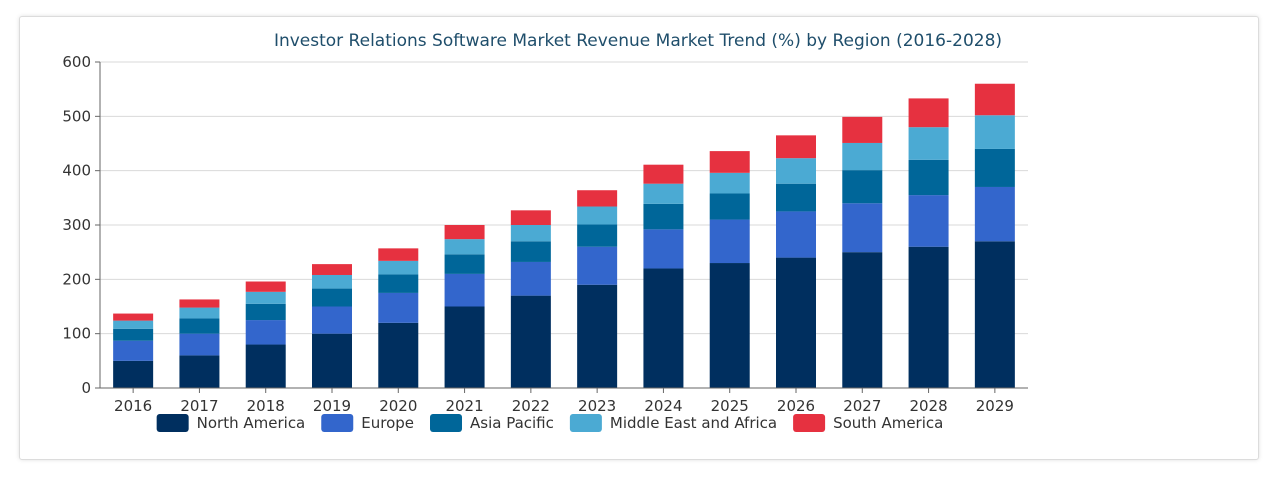  Describe the element at coordinates (398, 406) in the screenshot. I see `x-tick-label: 2020` at that location.